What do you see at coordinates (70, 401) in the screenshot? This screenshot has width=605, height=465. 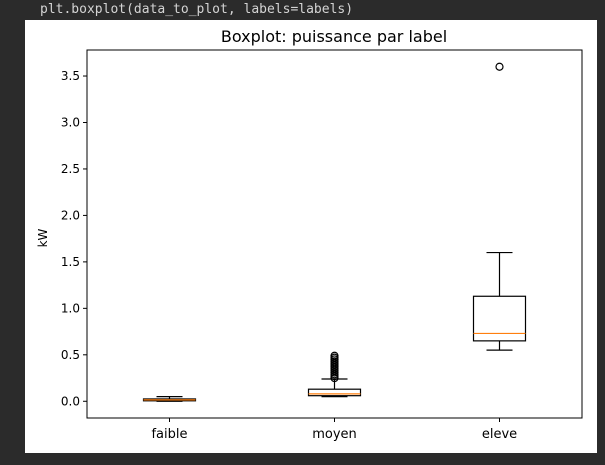 I see `y-tick-label: 0.0` at bounding box center [70, 401].